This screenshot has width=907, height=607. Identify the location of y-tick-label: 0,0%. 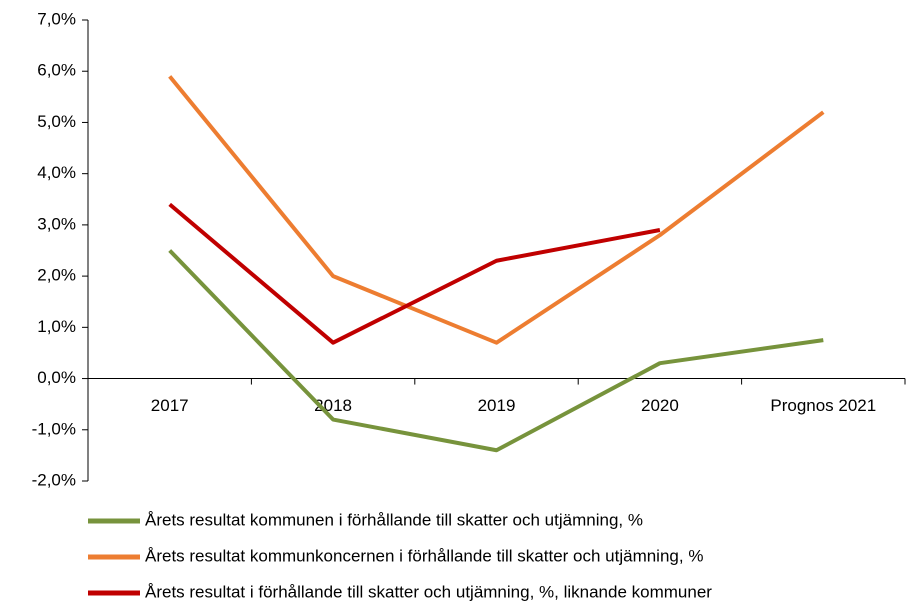
(56, 377).